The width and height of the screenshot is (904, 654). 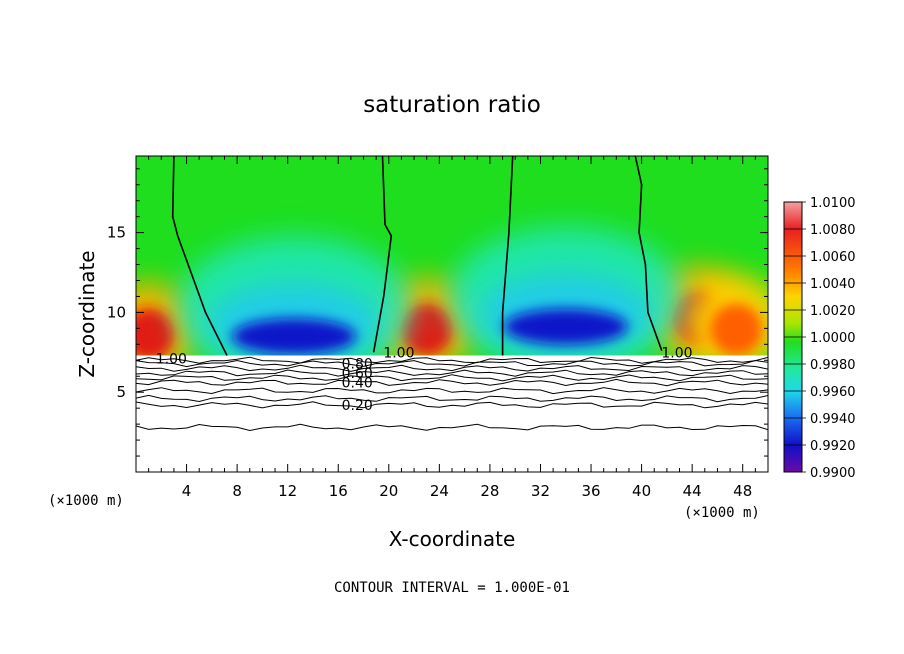 I want to click on contour-label-5: 0.40, so click(x=357, y=384).